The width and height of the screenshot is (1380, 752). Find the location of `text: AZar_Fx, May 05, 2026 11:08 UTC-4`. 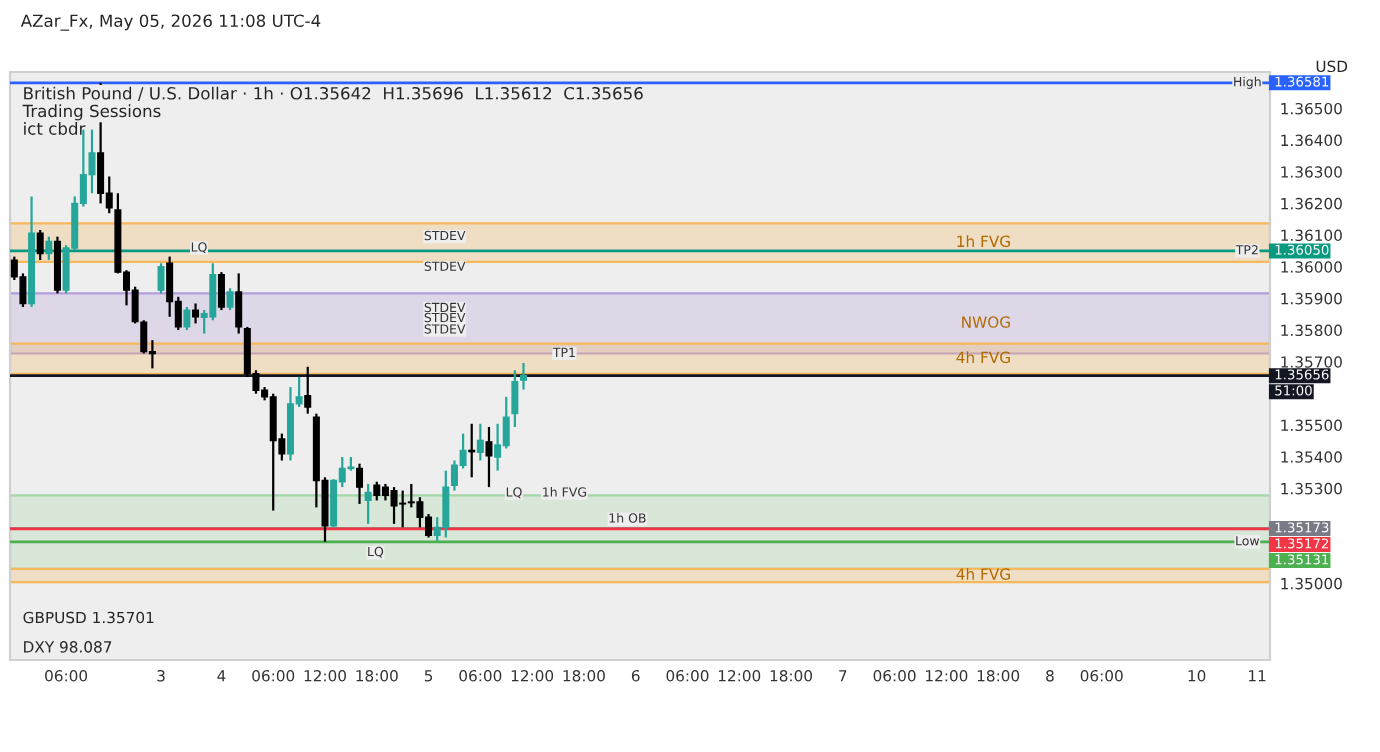

text: AZar_Fx, May 05, 2026 11:08 UTC-4 is located at coordinates (170, 22).